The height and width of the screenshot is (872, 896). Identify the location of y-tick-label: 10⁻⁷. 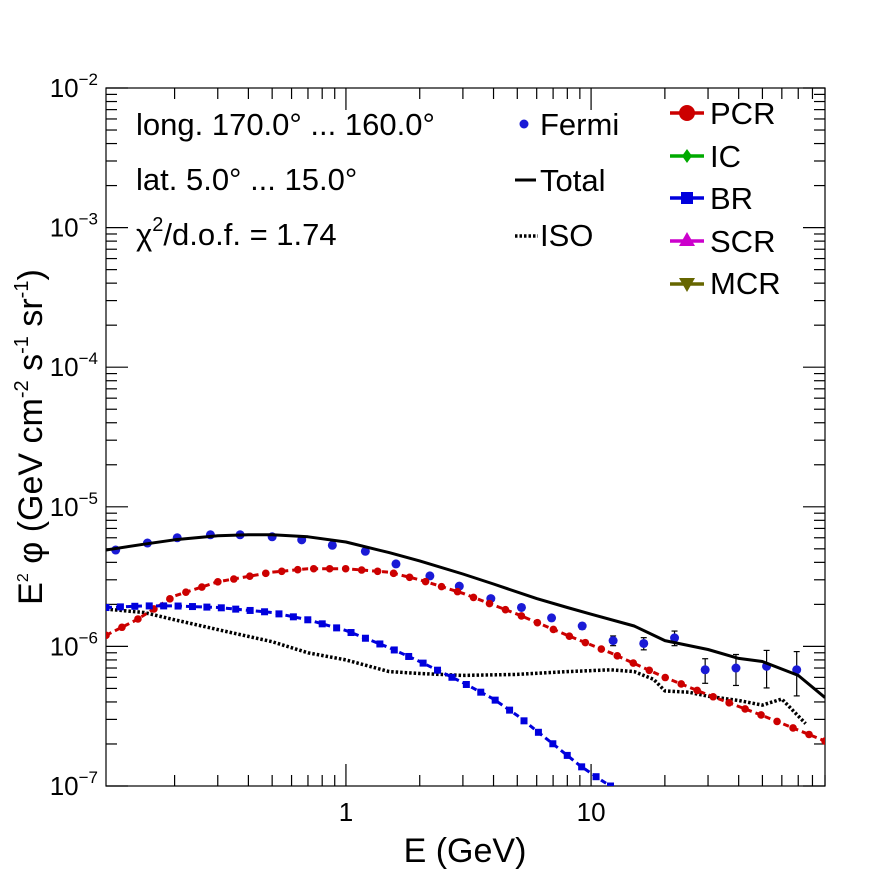
(74, 784).